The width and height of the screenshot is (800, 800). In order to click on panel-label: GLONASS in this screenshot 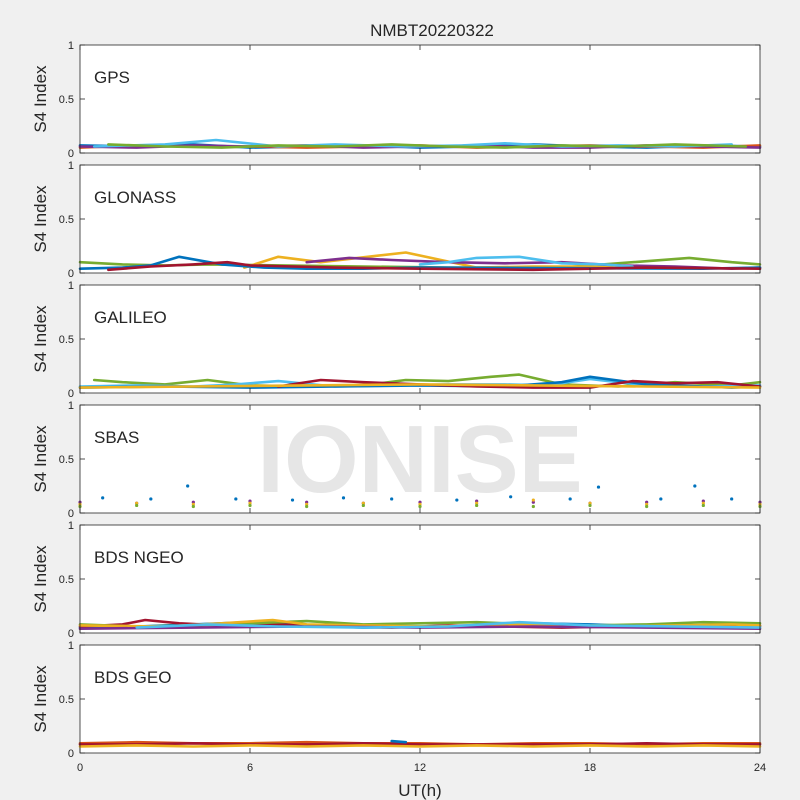, I will do `click(135, 197)`.